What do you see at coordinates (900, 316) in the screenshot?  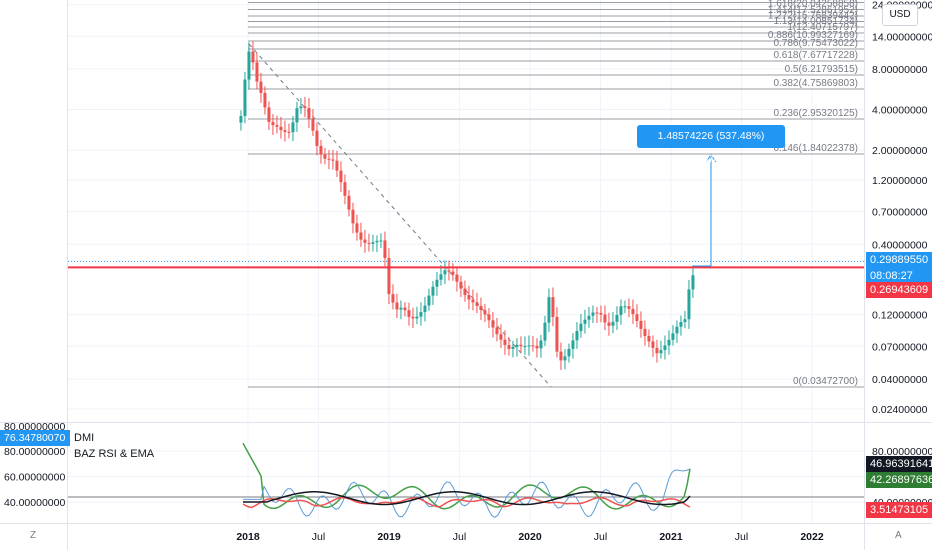 I see `price-axis-label: 0.12000000` at bounding box center [900, 316].